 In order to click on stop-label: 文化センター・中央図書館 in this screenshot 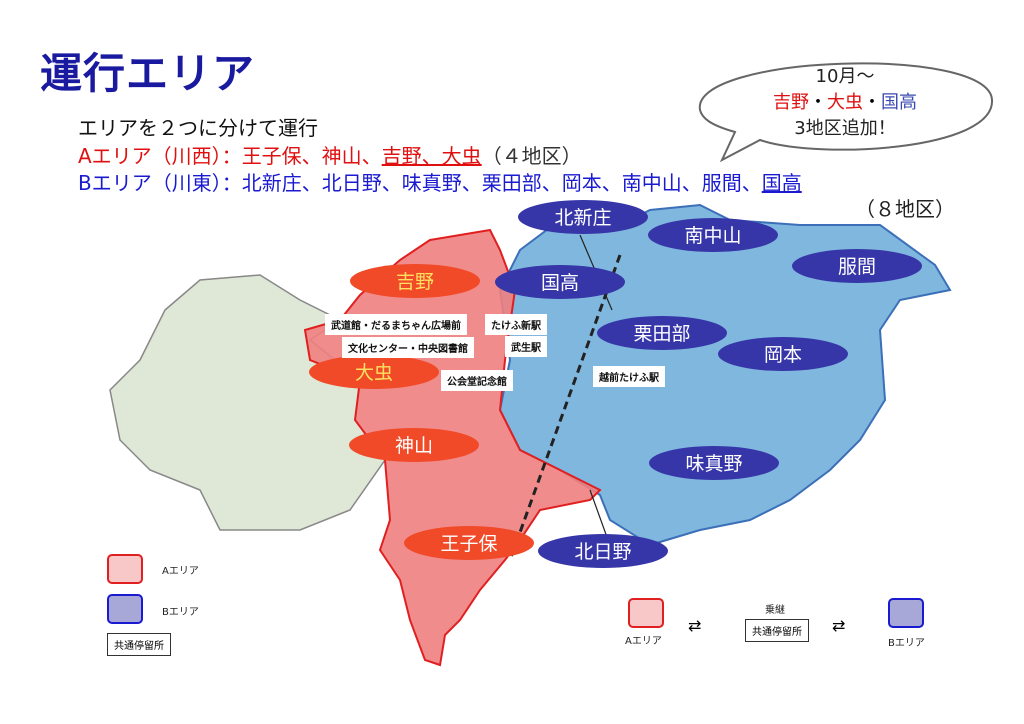, I will do `click(408, 347)`.